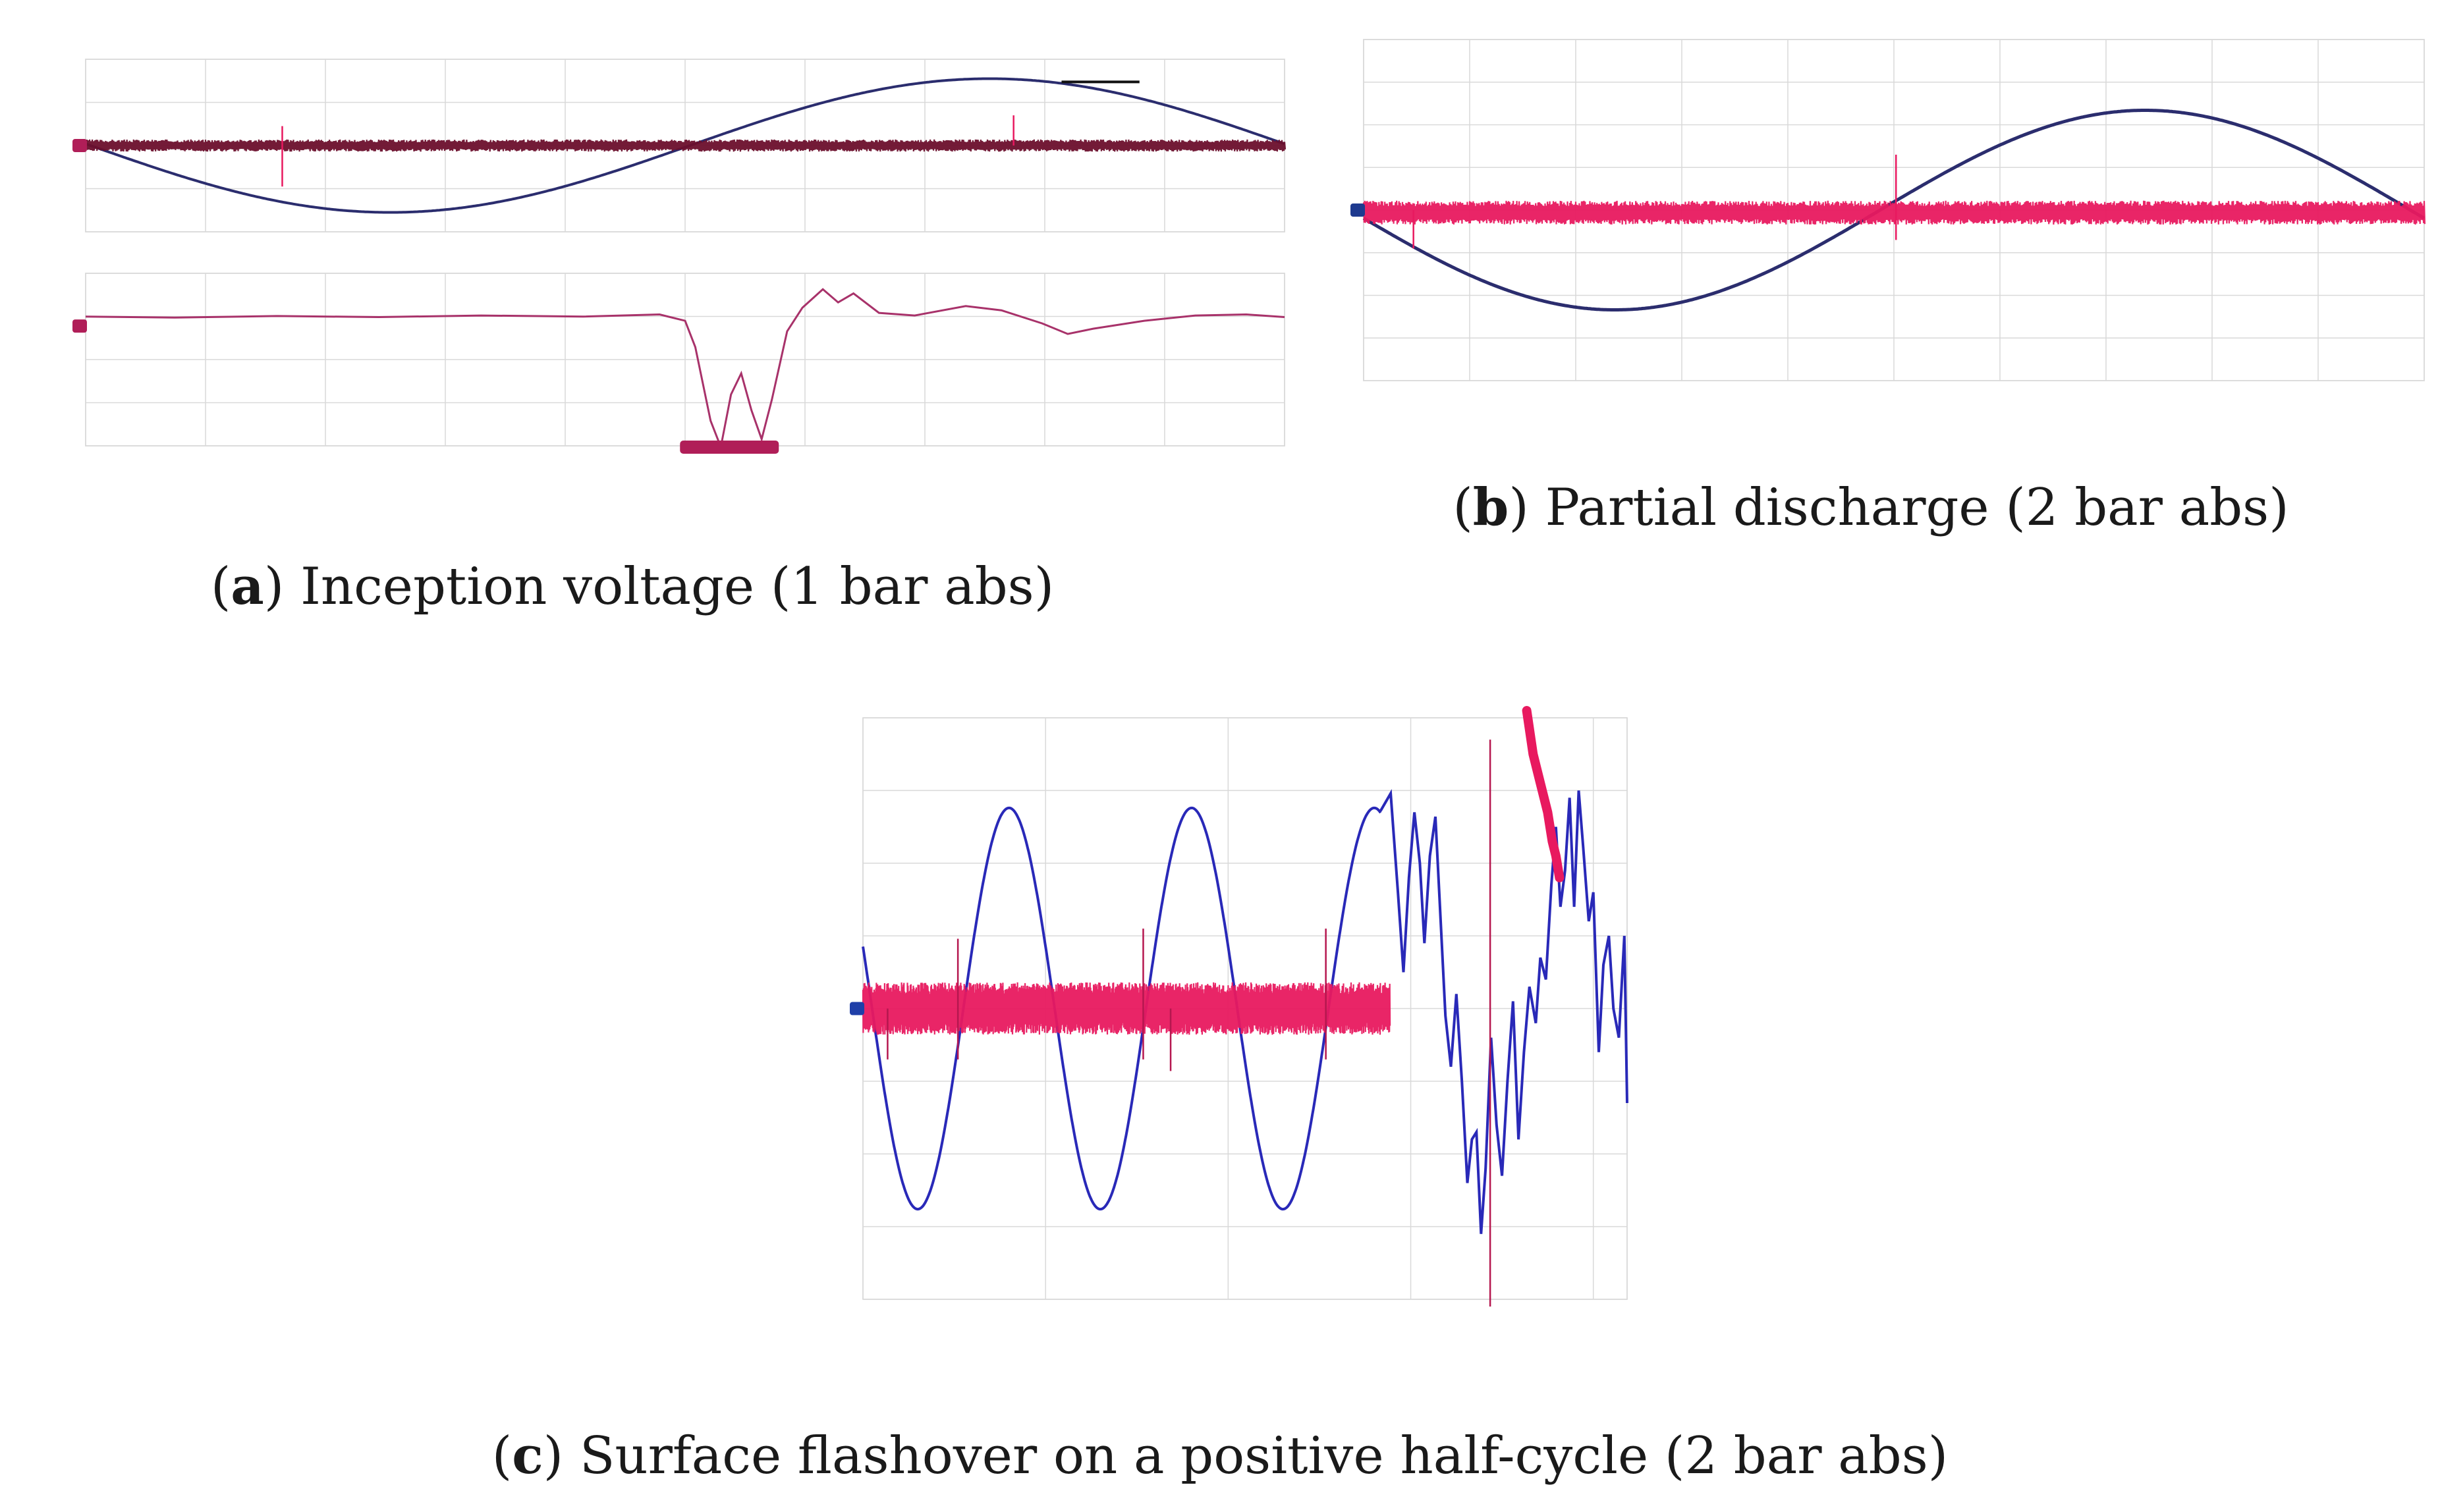 The height and width of the screenshot is (1512, 2440). I want to click on time-marker-badge, so click(729, 448).